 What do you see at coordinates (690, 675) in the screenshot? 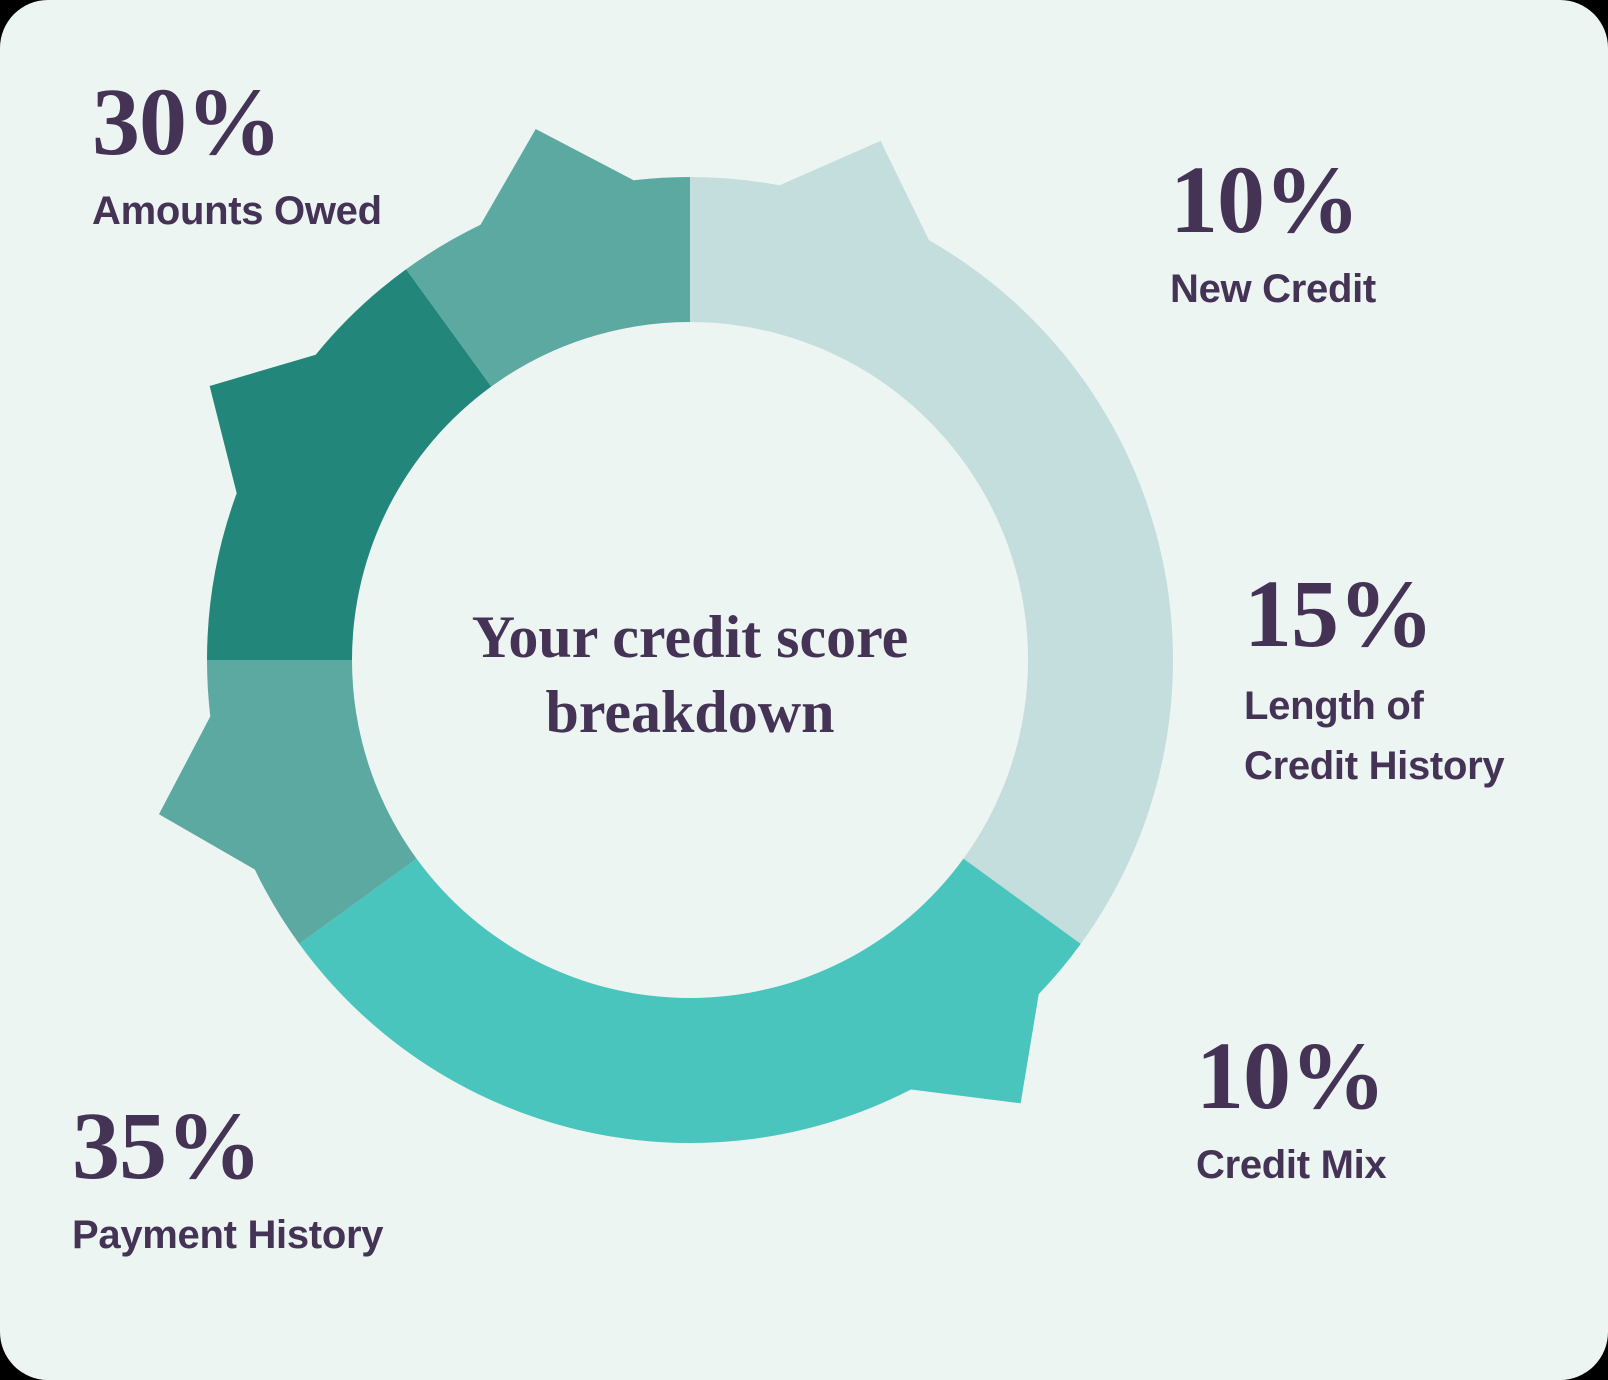
I see `chart-center-title: Your credit score breakdown` at bounding box center [690, 675].